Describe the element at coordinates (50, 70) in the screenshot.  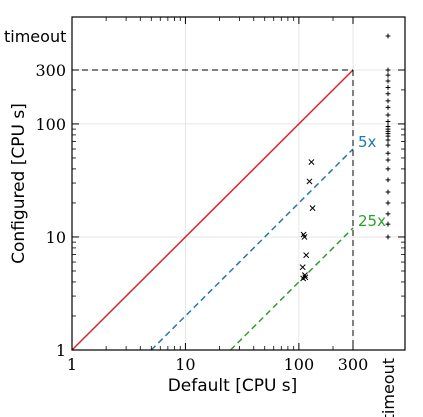
I see `y-tick-label: 300` at that location.